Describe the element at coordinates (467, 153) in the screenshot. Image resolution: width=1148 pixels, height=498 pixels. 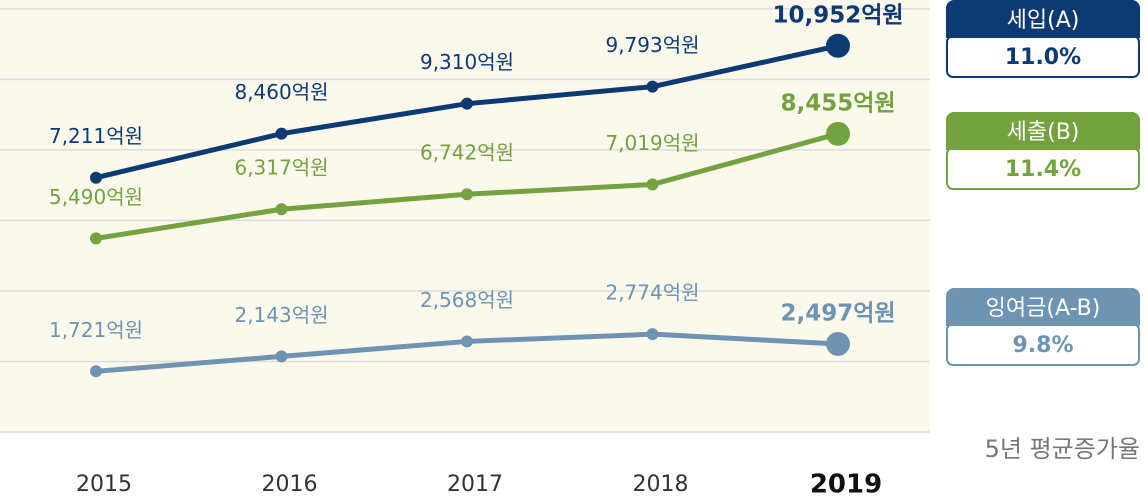
I see `value-label: 6,742억원` at that location.